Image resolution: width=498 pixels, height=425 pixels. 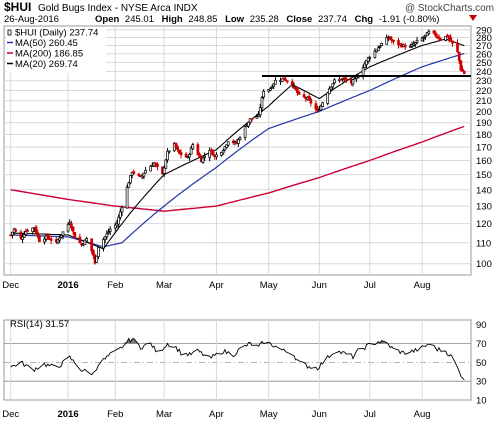 What do you see at coordinates (481, 344) in the screenshot?
I see `rsi-tick-label: 70` at bounding box center [481, 344].